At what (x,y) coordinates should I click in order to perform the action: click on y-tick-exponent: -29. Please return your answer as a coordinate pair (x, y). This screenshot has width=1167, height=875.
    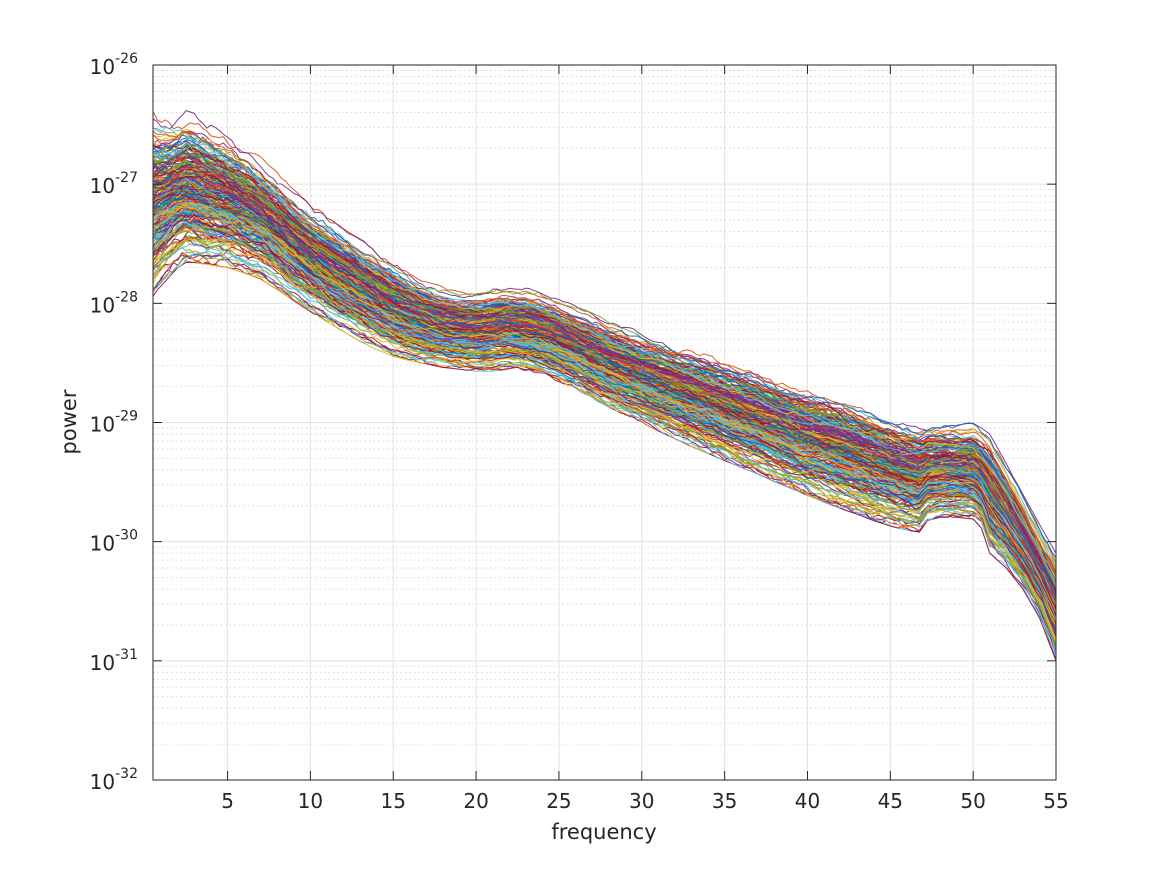
    Looking at the image, I should click on (126, 417).